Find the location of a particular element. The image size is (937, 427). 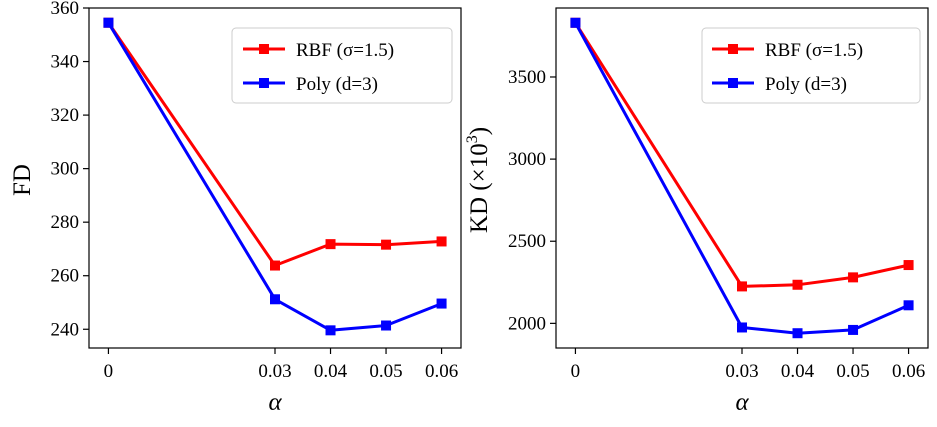

kd-x-tick-label: 0 is located at coordinates (576, 371).